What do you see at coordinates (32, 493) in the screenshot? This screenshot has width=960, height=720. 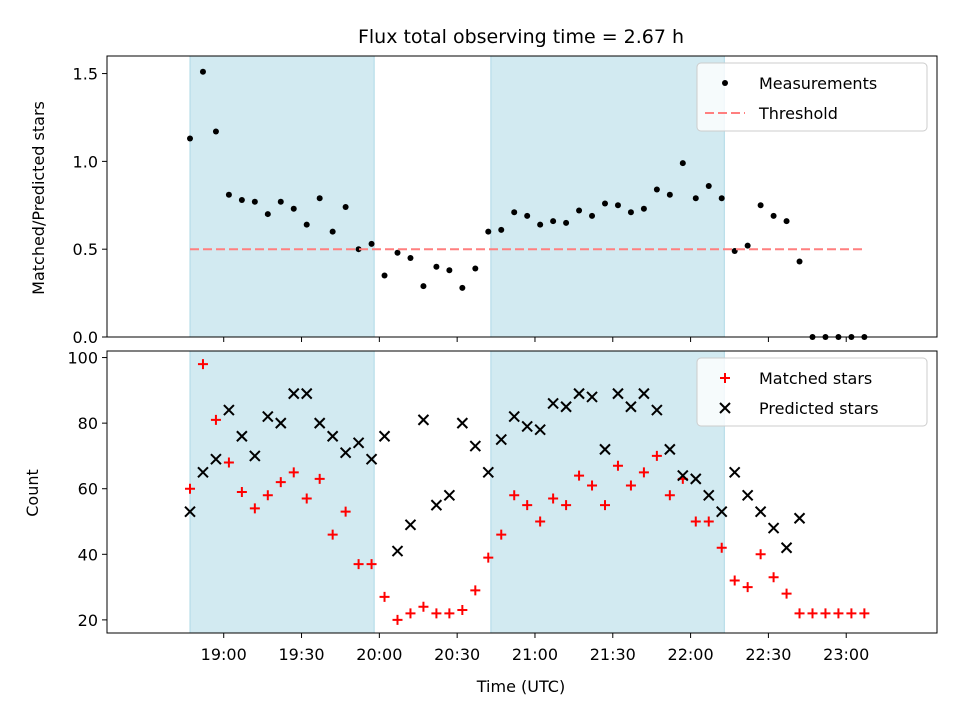 I see `y-axis-label-count: Count` at bounding box center [32, 493].